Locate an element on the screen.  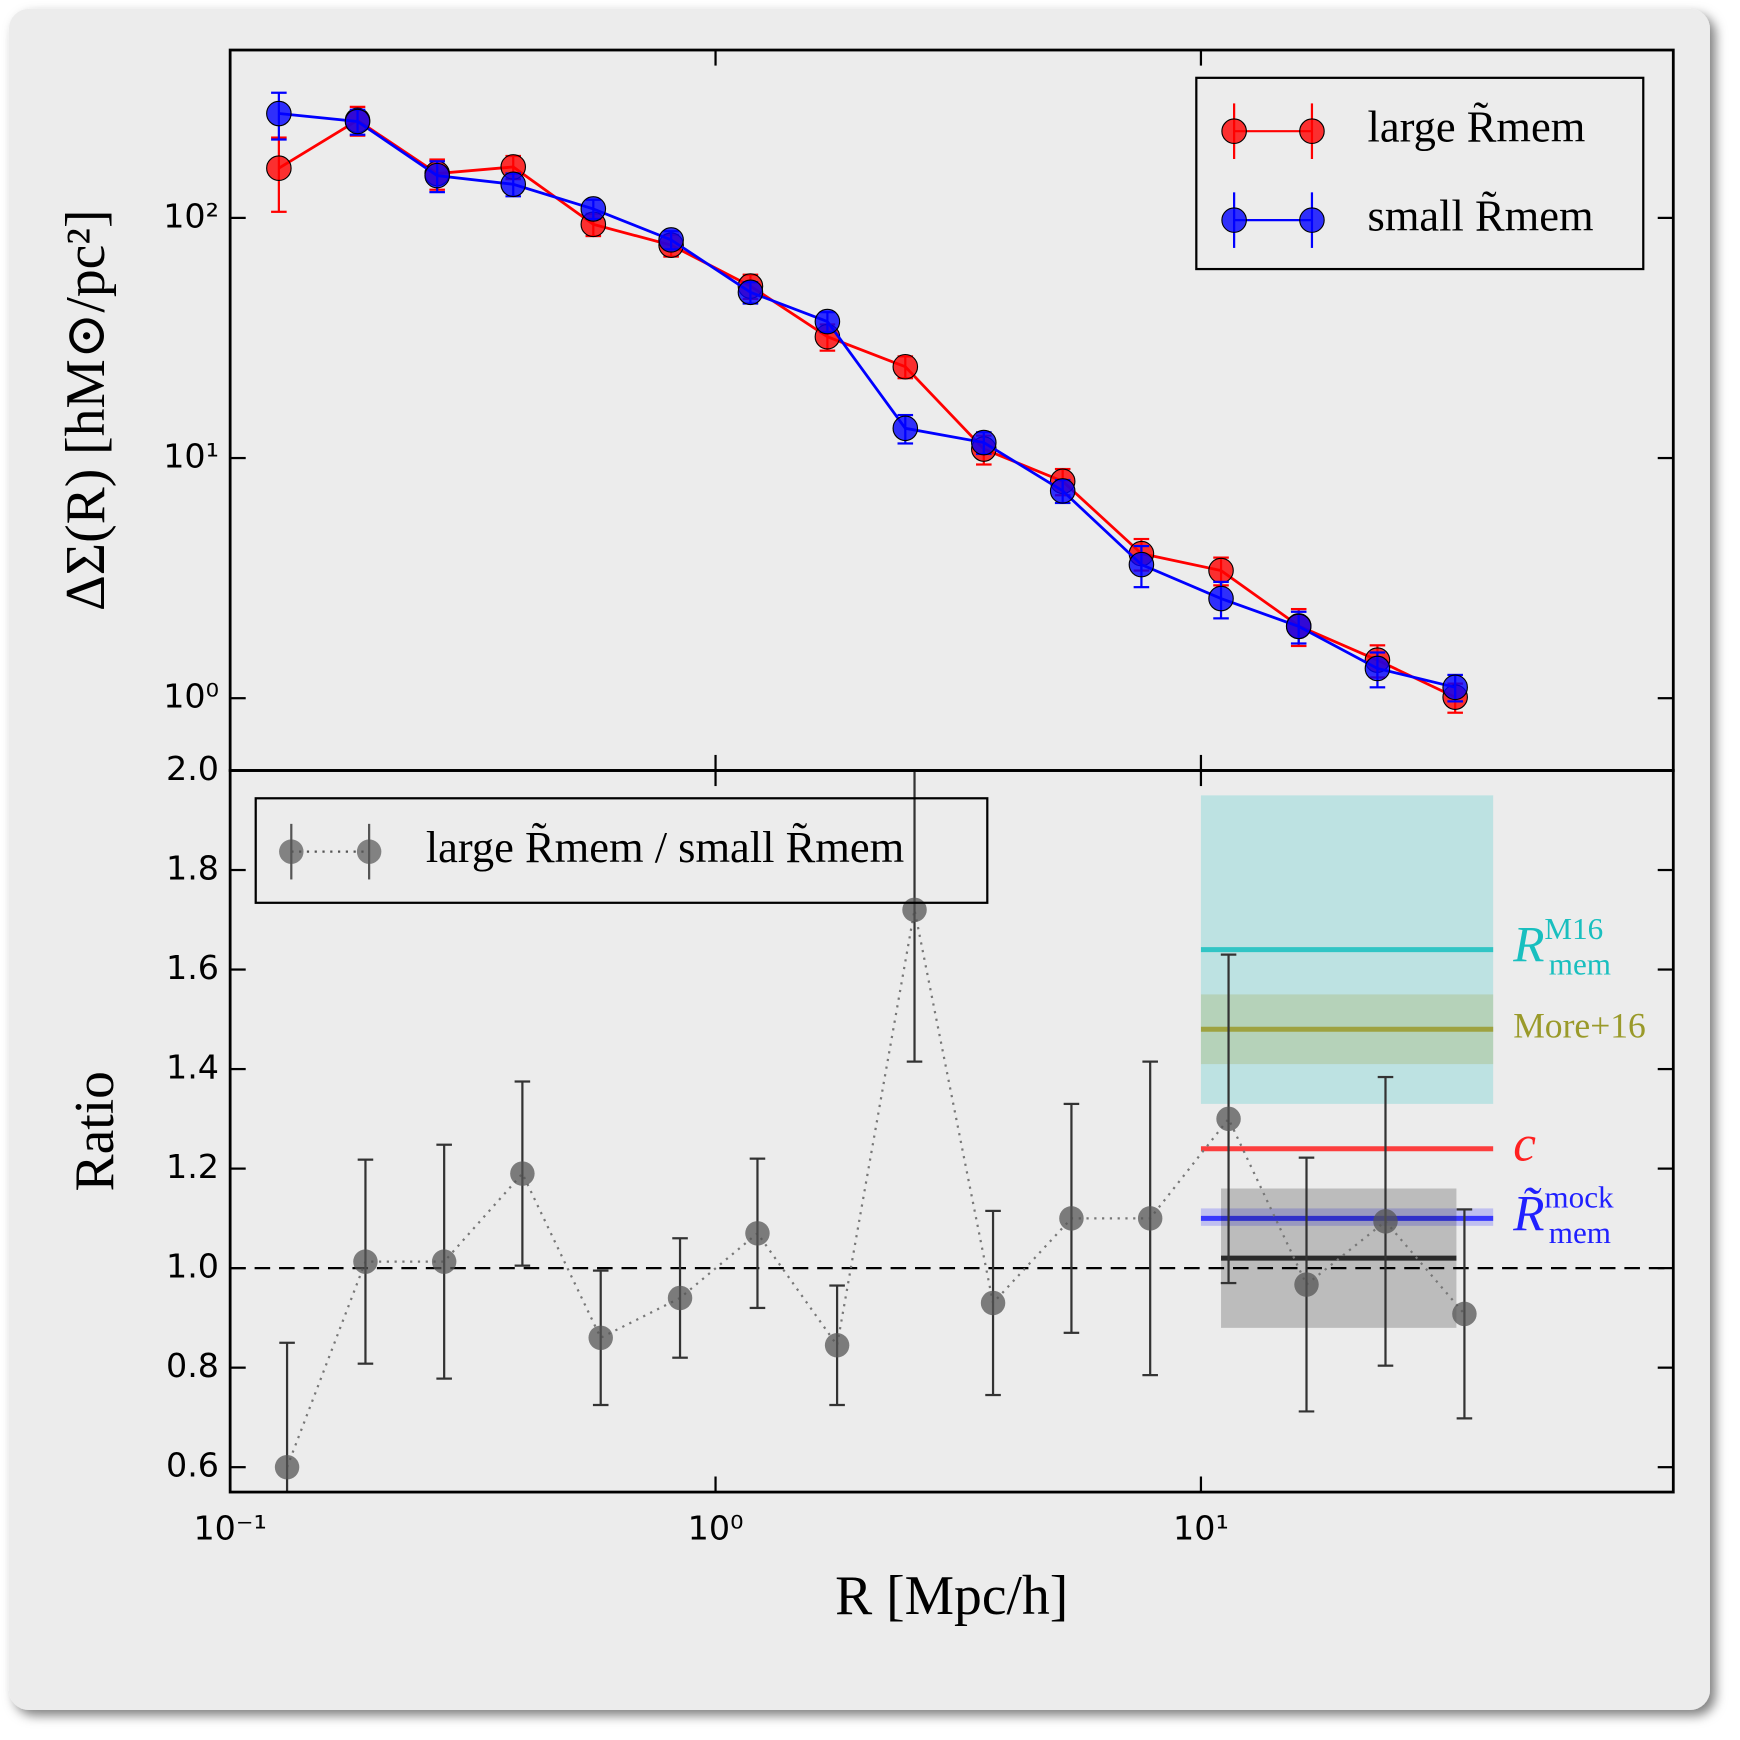
y-tick-label: 1.6 is located at coordinates (192, 967).